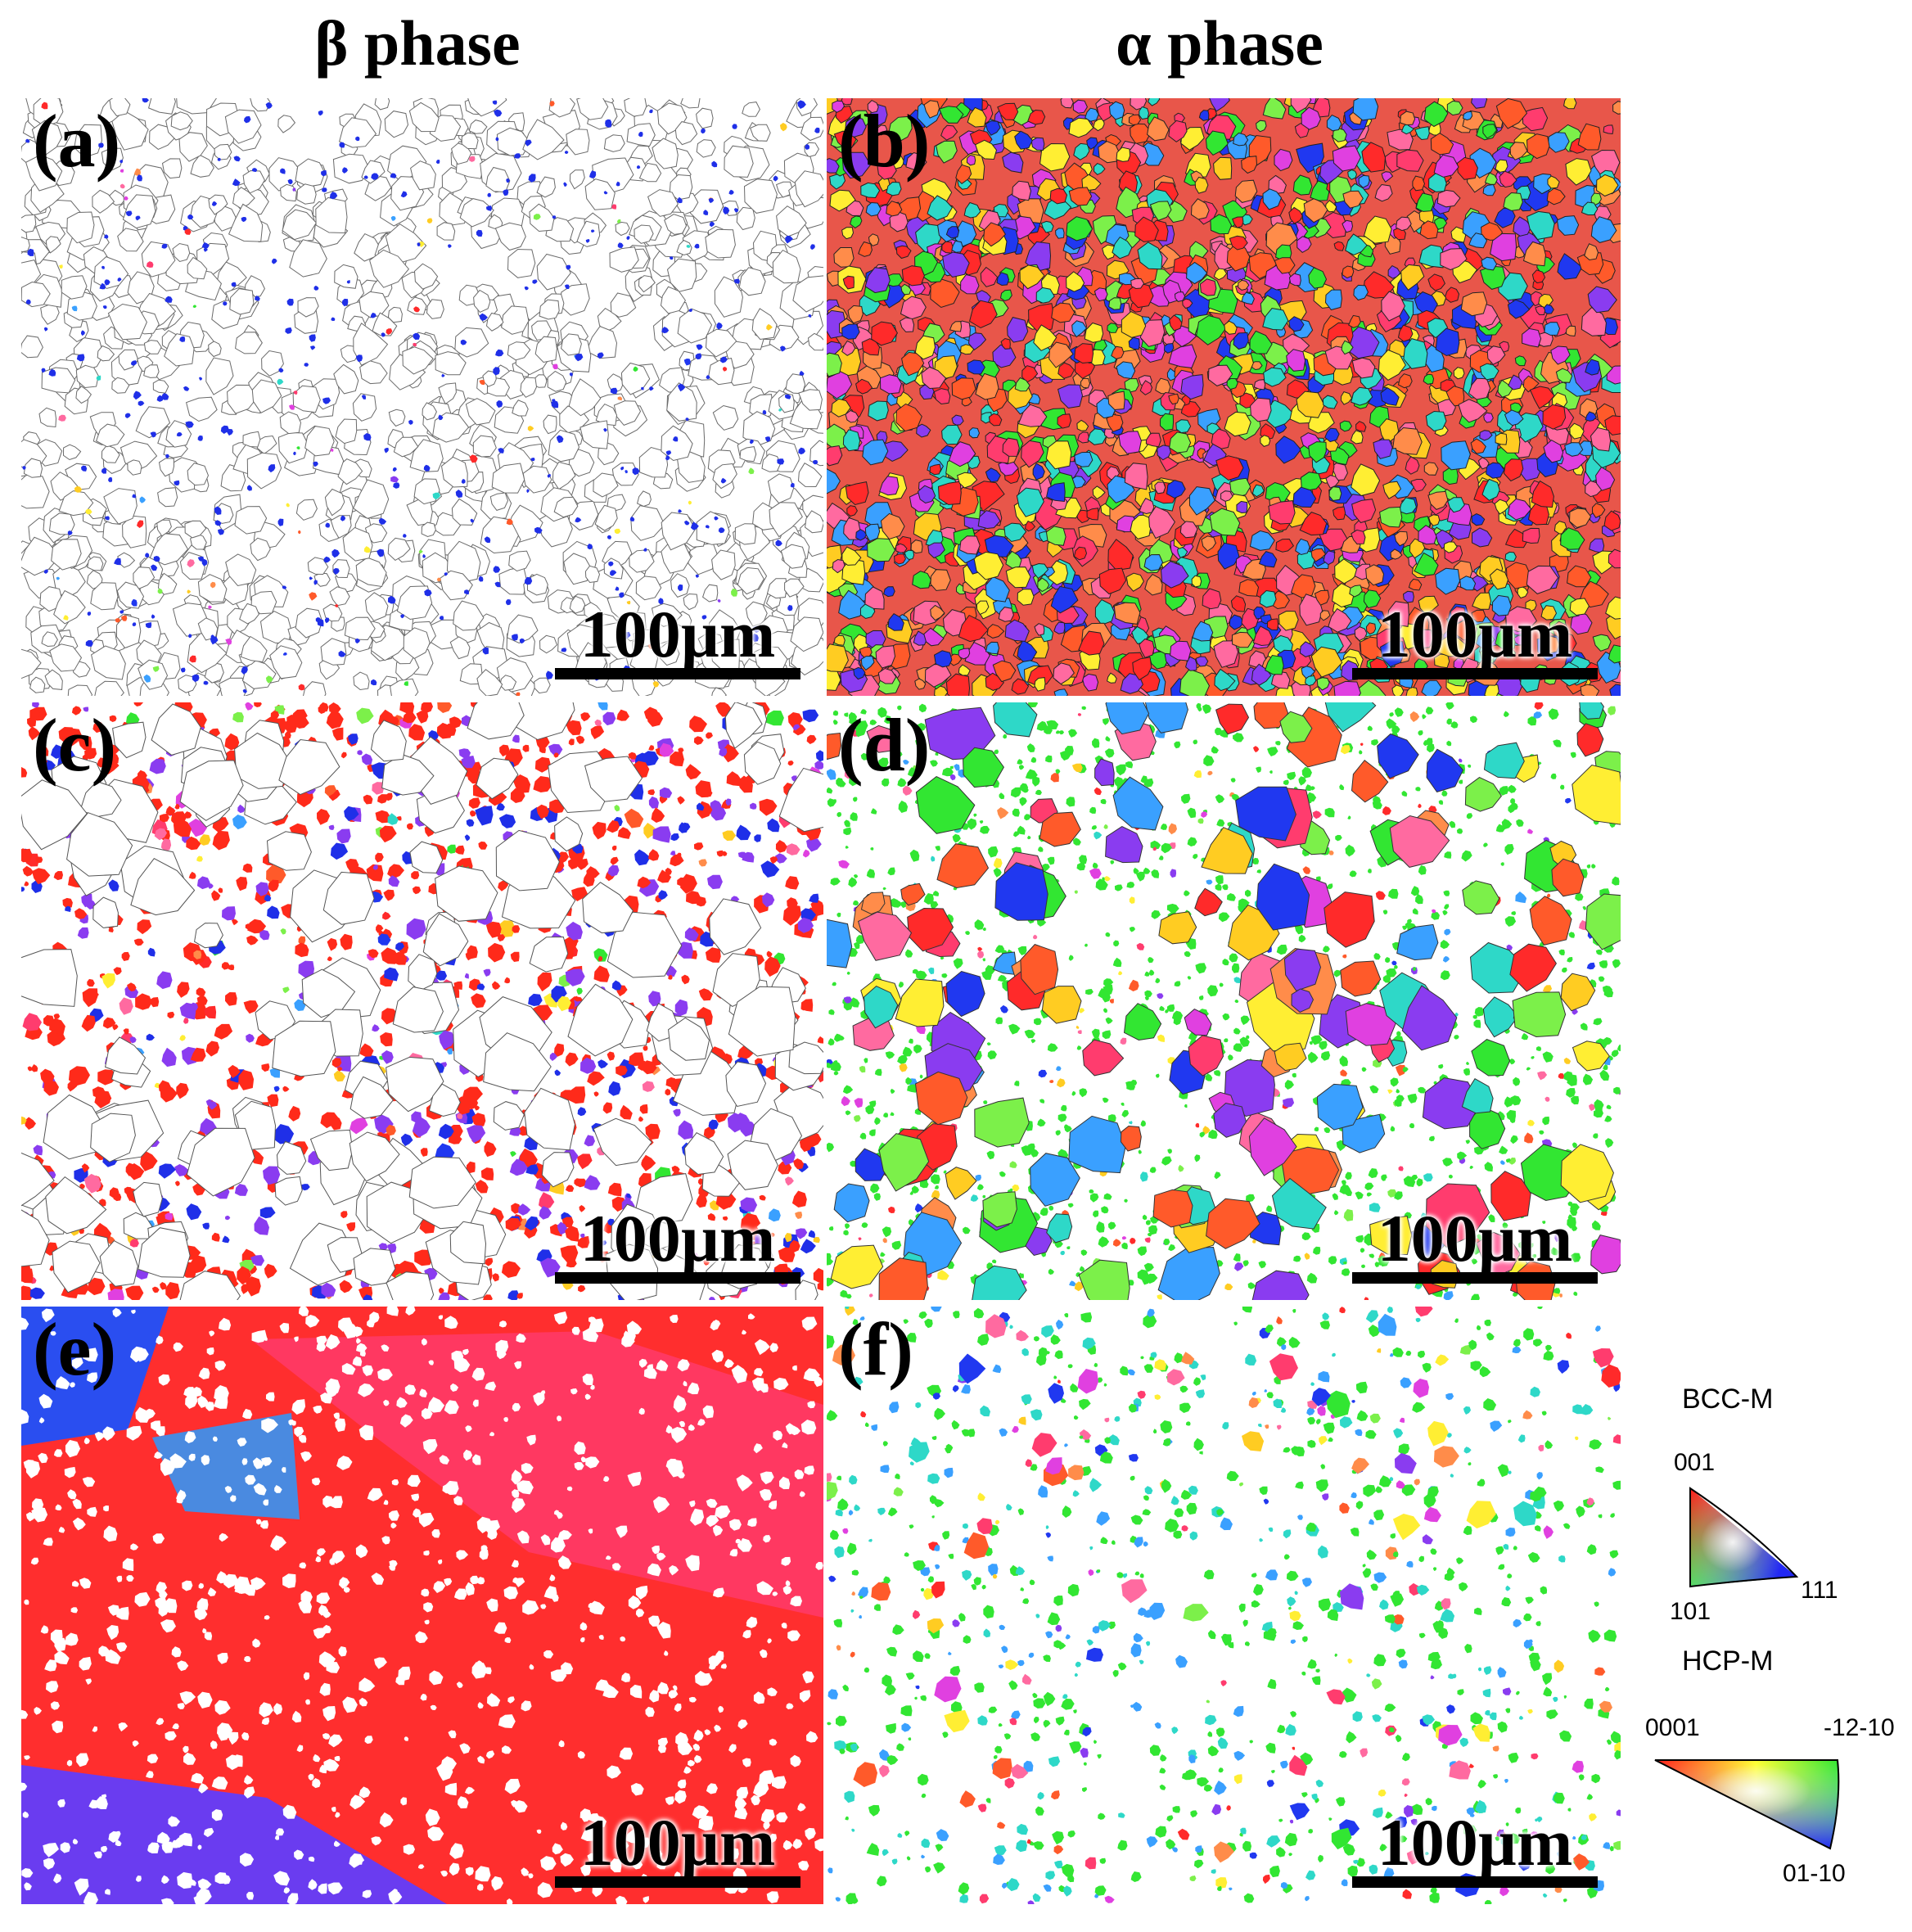 Image resolution: width=1912 pixels, height=1932 pixels. Describe the element at coordinates (1475, 1238) in the screenshot. I see `panel-d-scale-text: 100µm` at that location.